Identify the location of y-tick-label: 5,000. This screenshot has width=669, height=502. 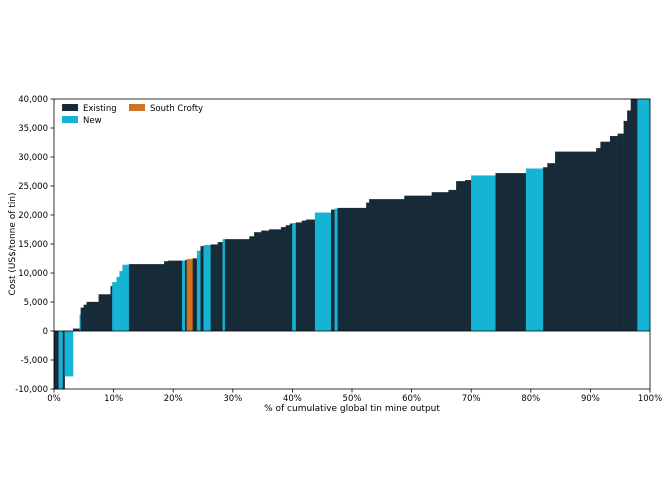
(36, 303).